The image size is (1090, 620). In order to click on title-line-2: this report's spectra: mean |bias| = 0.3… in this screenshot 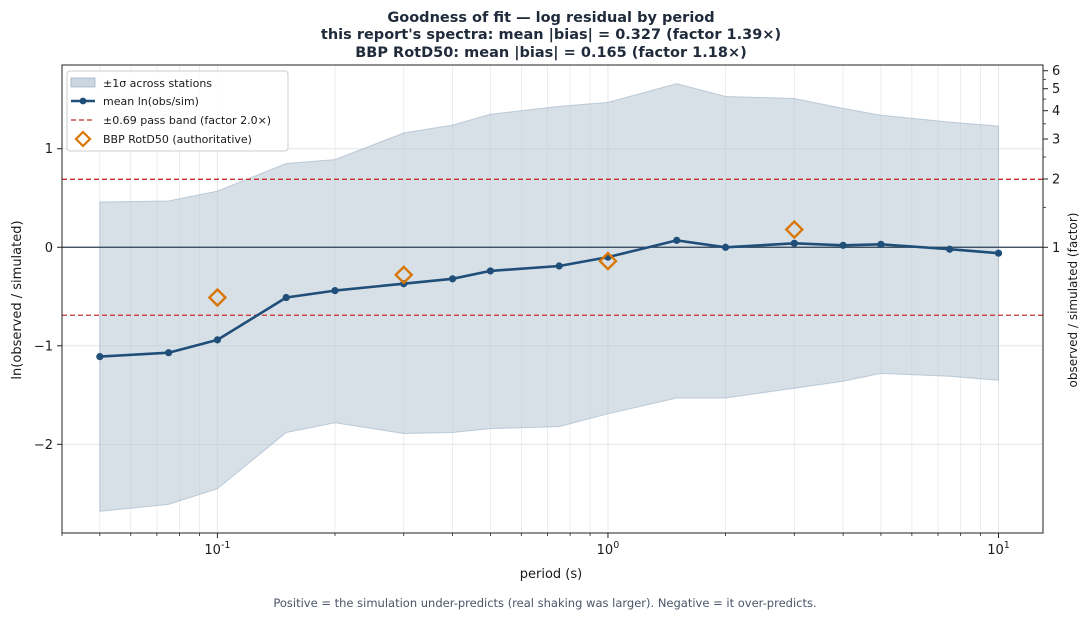, I will do `click(551, 35)`.